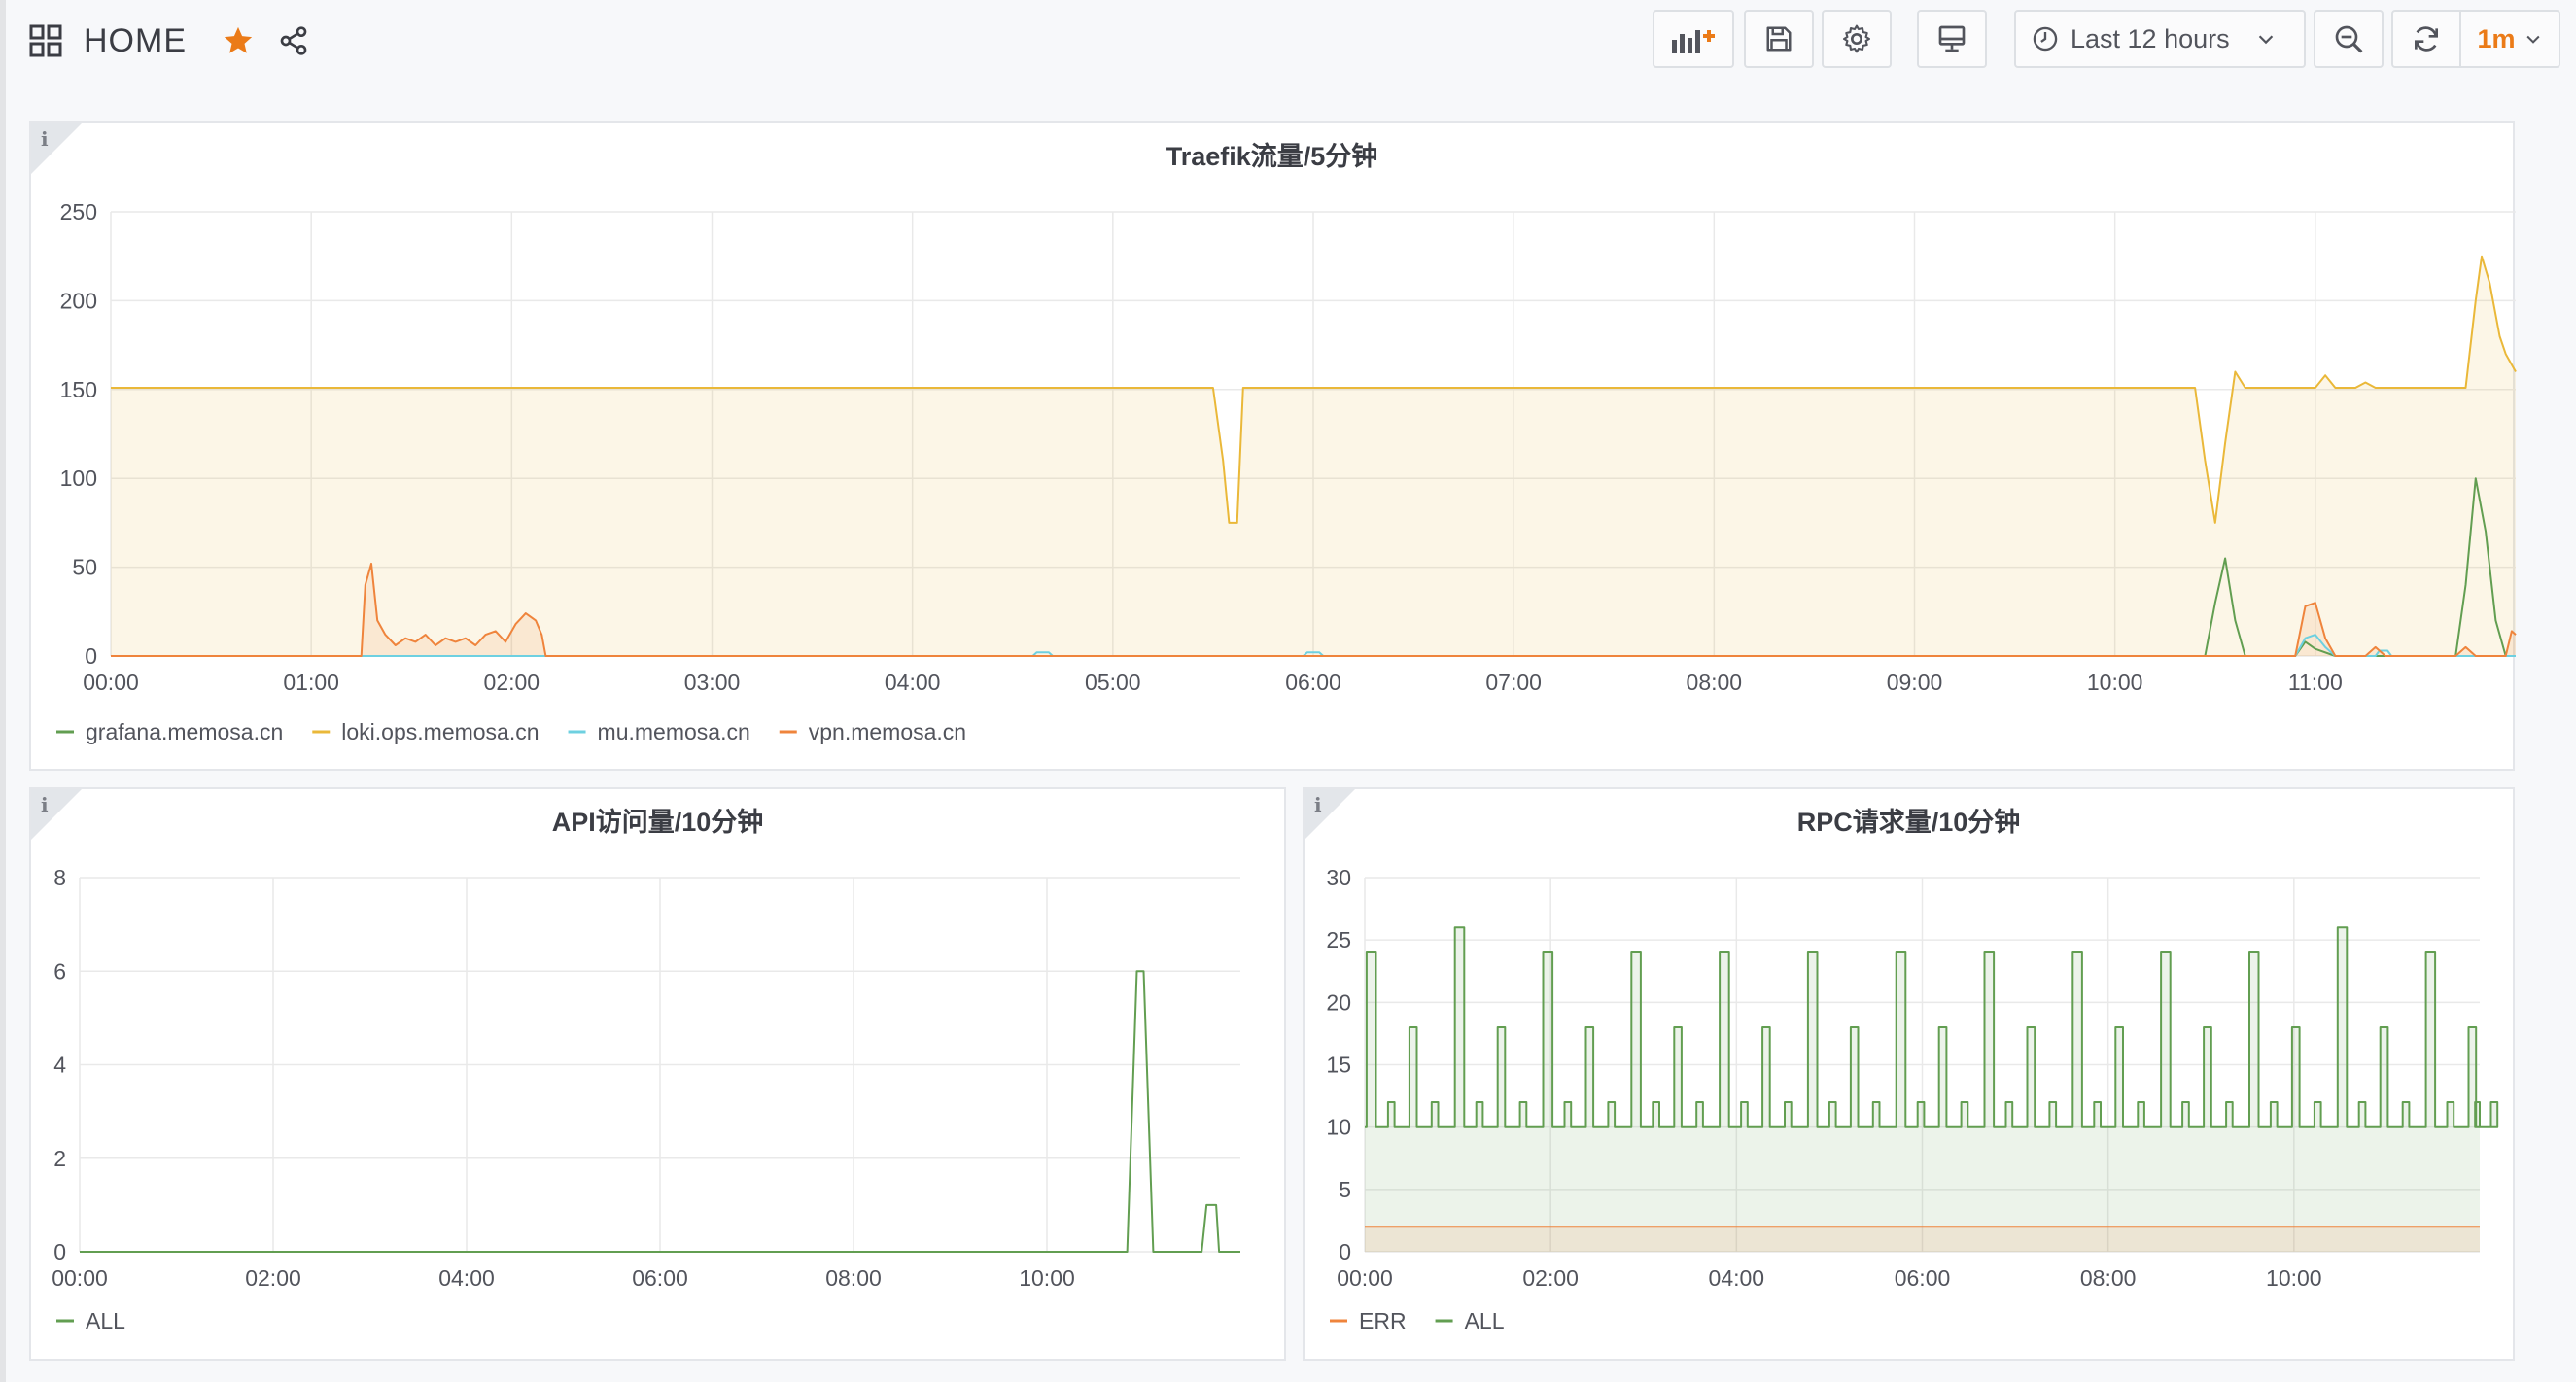  I want to click on add-panel-button, so click(1693, 39).